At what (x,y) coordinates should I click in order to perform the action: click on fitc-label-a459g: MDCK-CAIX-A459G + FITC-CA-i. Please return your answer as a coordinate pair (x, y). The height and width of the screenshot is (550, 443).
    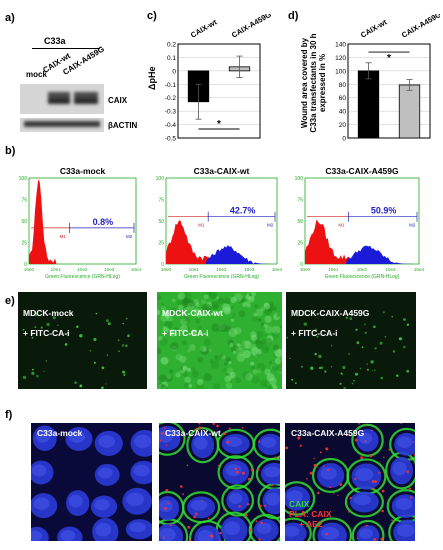
    Looking at the image, I should click on (330, 323).